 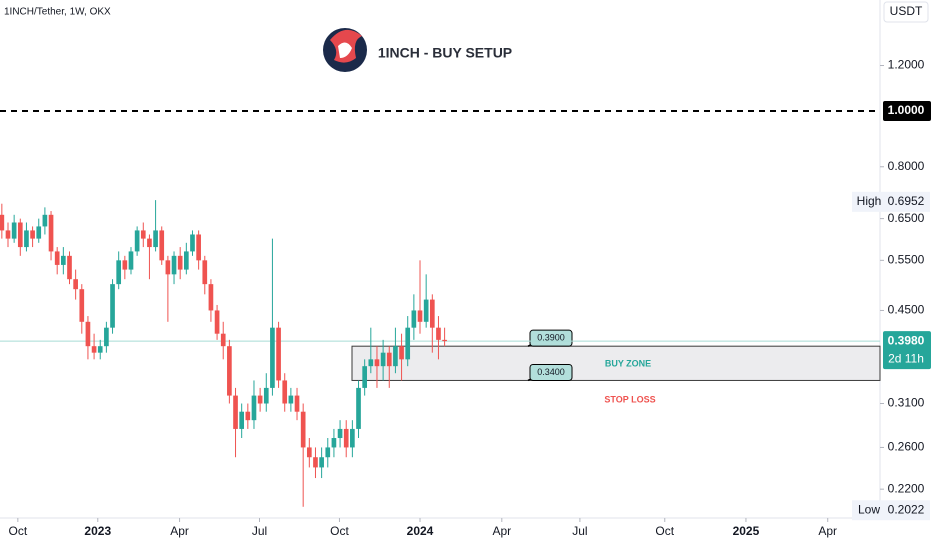 I want to click on y-tick-label: 1.2000, so click(x=906, y=65).